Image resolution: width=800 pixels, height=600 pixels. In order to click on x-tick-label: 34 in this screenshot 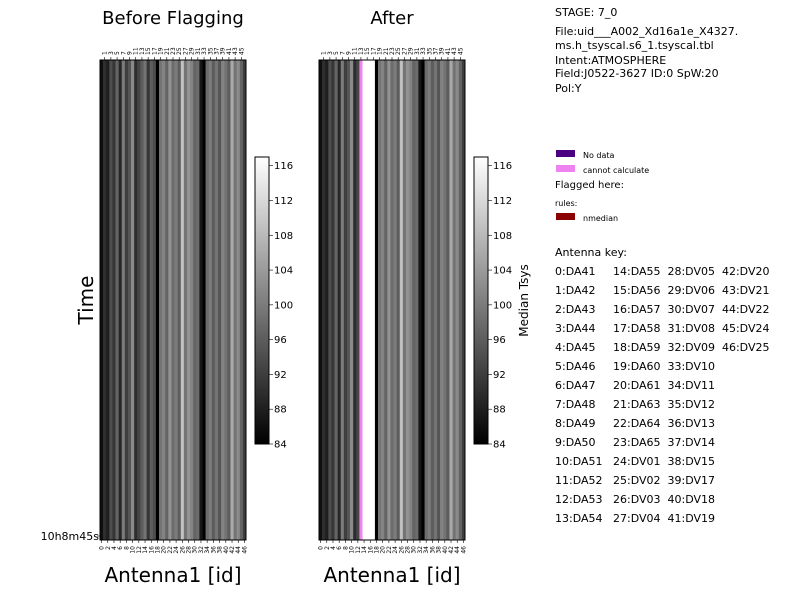, I will do `click(426, 550)`.